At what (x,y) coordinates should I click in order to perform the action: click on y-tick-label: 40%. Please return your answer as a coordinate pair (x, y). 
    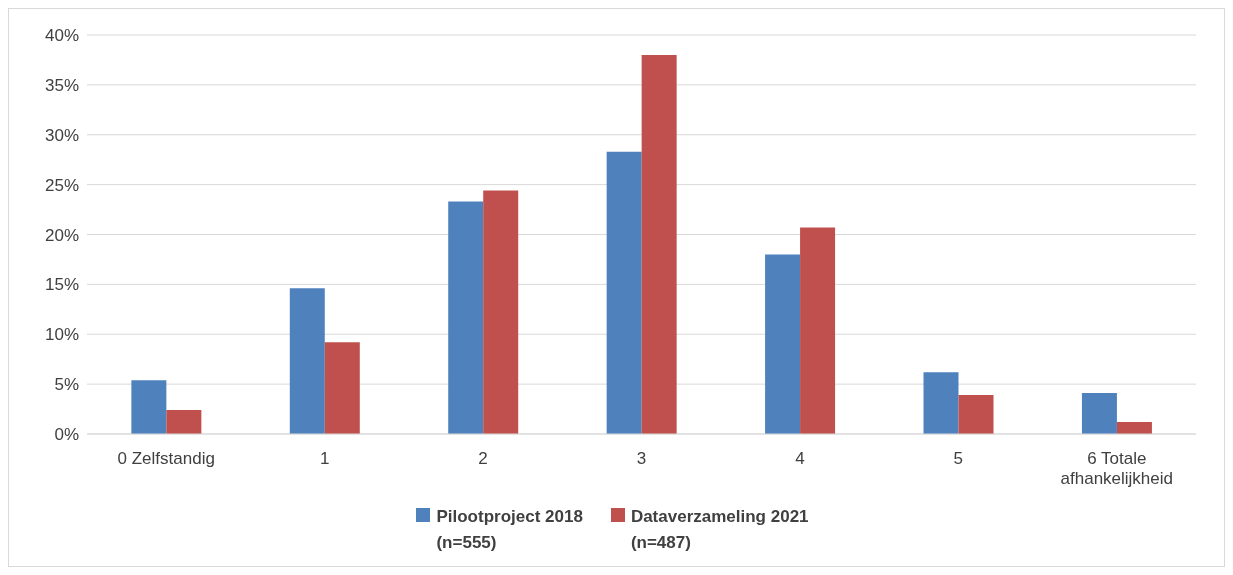
    Looking at the image, I should click on (61, 36).